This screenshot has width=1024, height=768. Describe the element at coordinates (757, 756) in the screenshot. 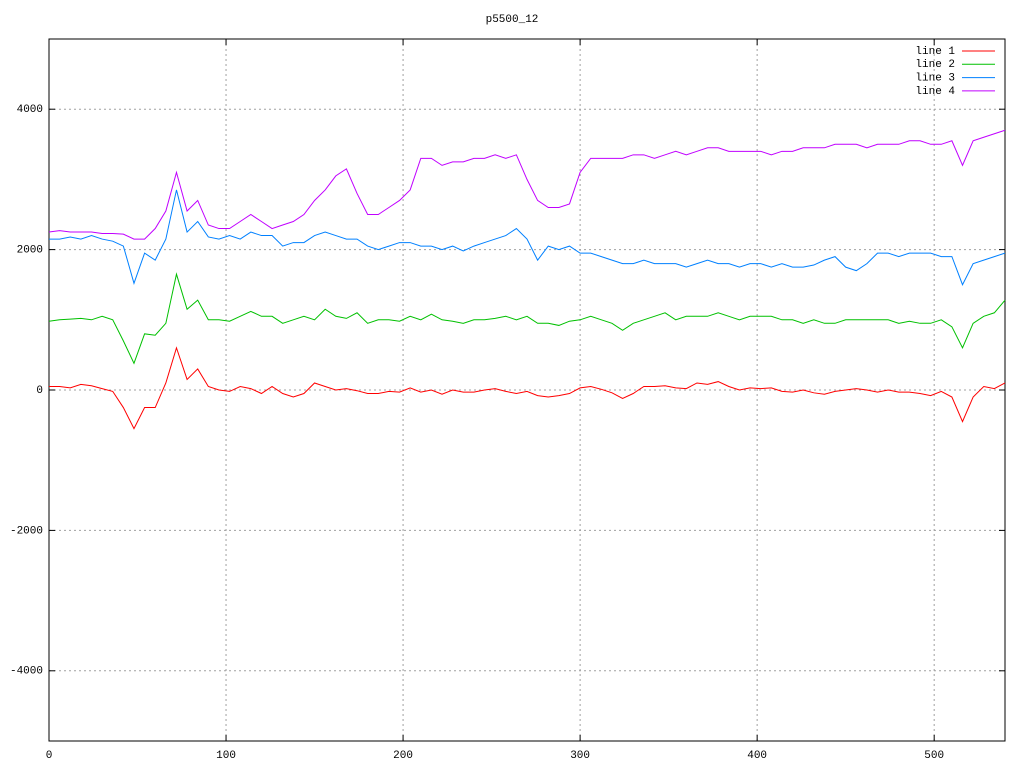

I see `x-tick-label: 400` at that location.